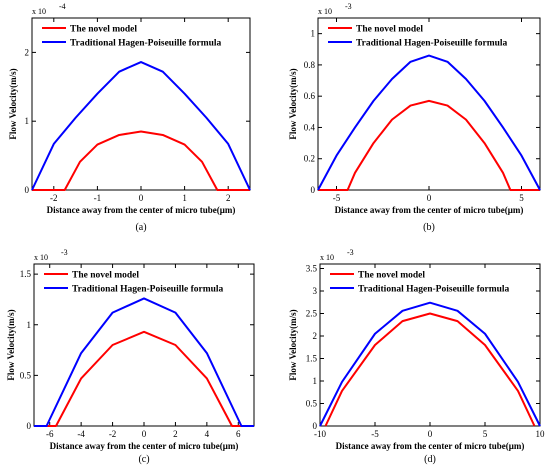  Describe the element at coordinates (184, 198) in the screenshot. I see `x-tick-label: 1` at that location.